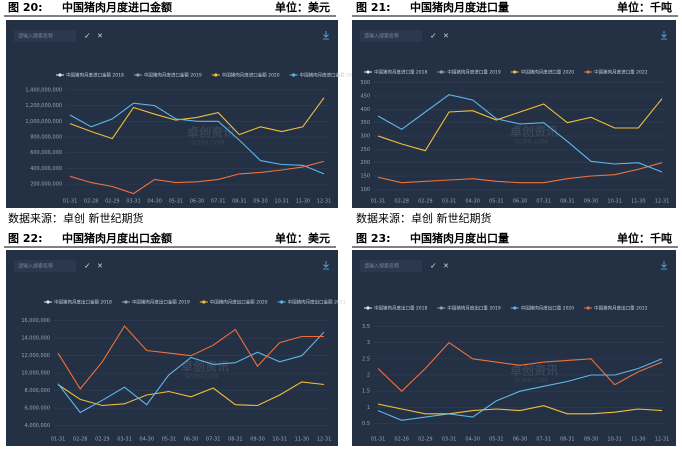  I want to click on legend-label: 中国猪肉月度出口金额 2018, so click(83, 302).